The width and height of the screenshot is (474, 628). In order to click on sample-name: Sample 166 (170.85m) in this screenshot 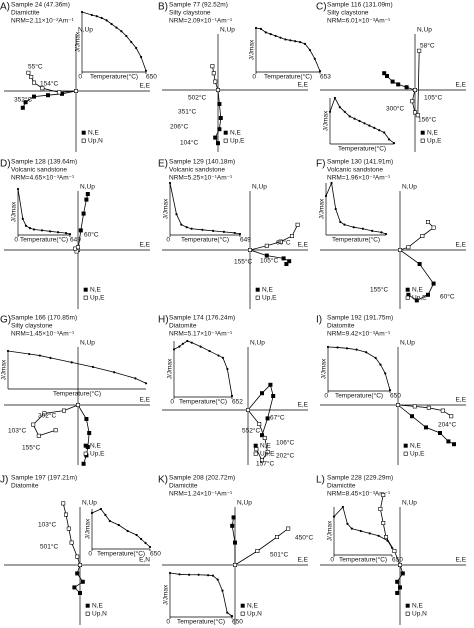, I will do `click(44, 318)`.